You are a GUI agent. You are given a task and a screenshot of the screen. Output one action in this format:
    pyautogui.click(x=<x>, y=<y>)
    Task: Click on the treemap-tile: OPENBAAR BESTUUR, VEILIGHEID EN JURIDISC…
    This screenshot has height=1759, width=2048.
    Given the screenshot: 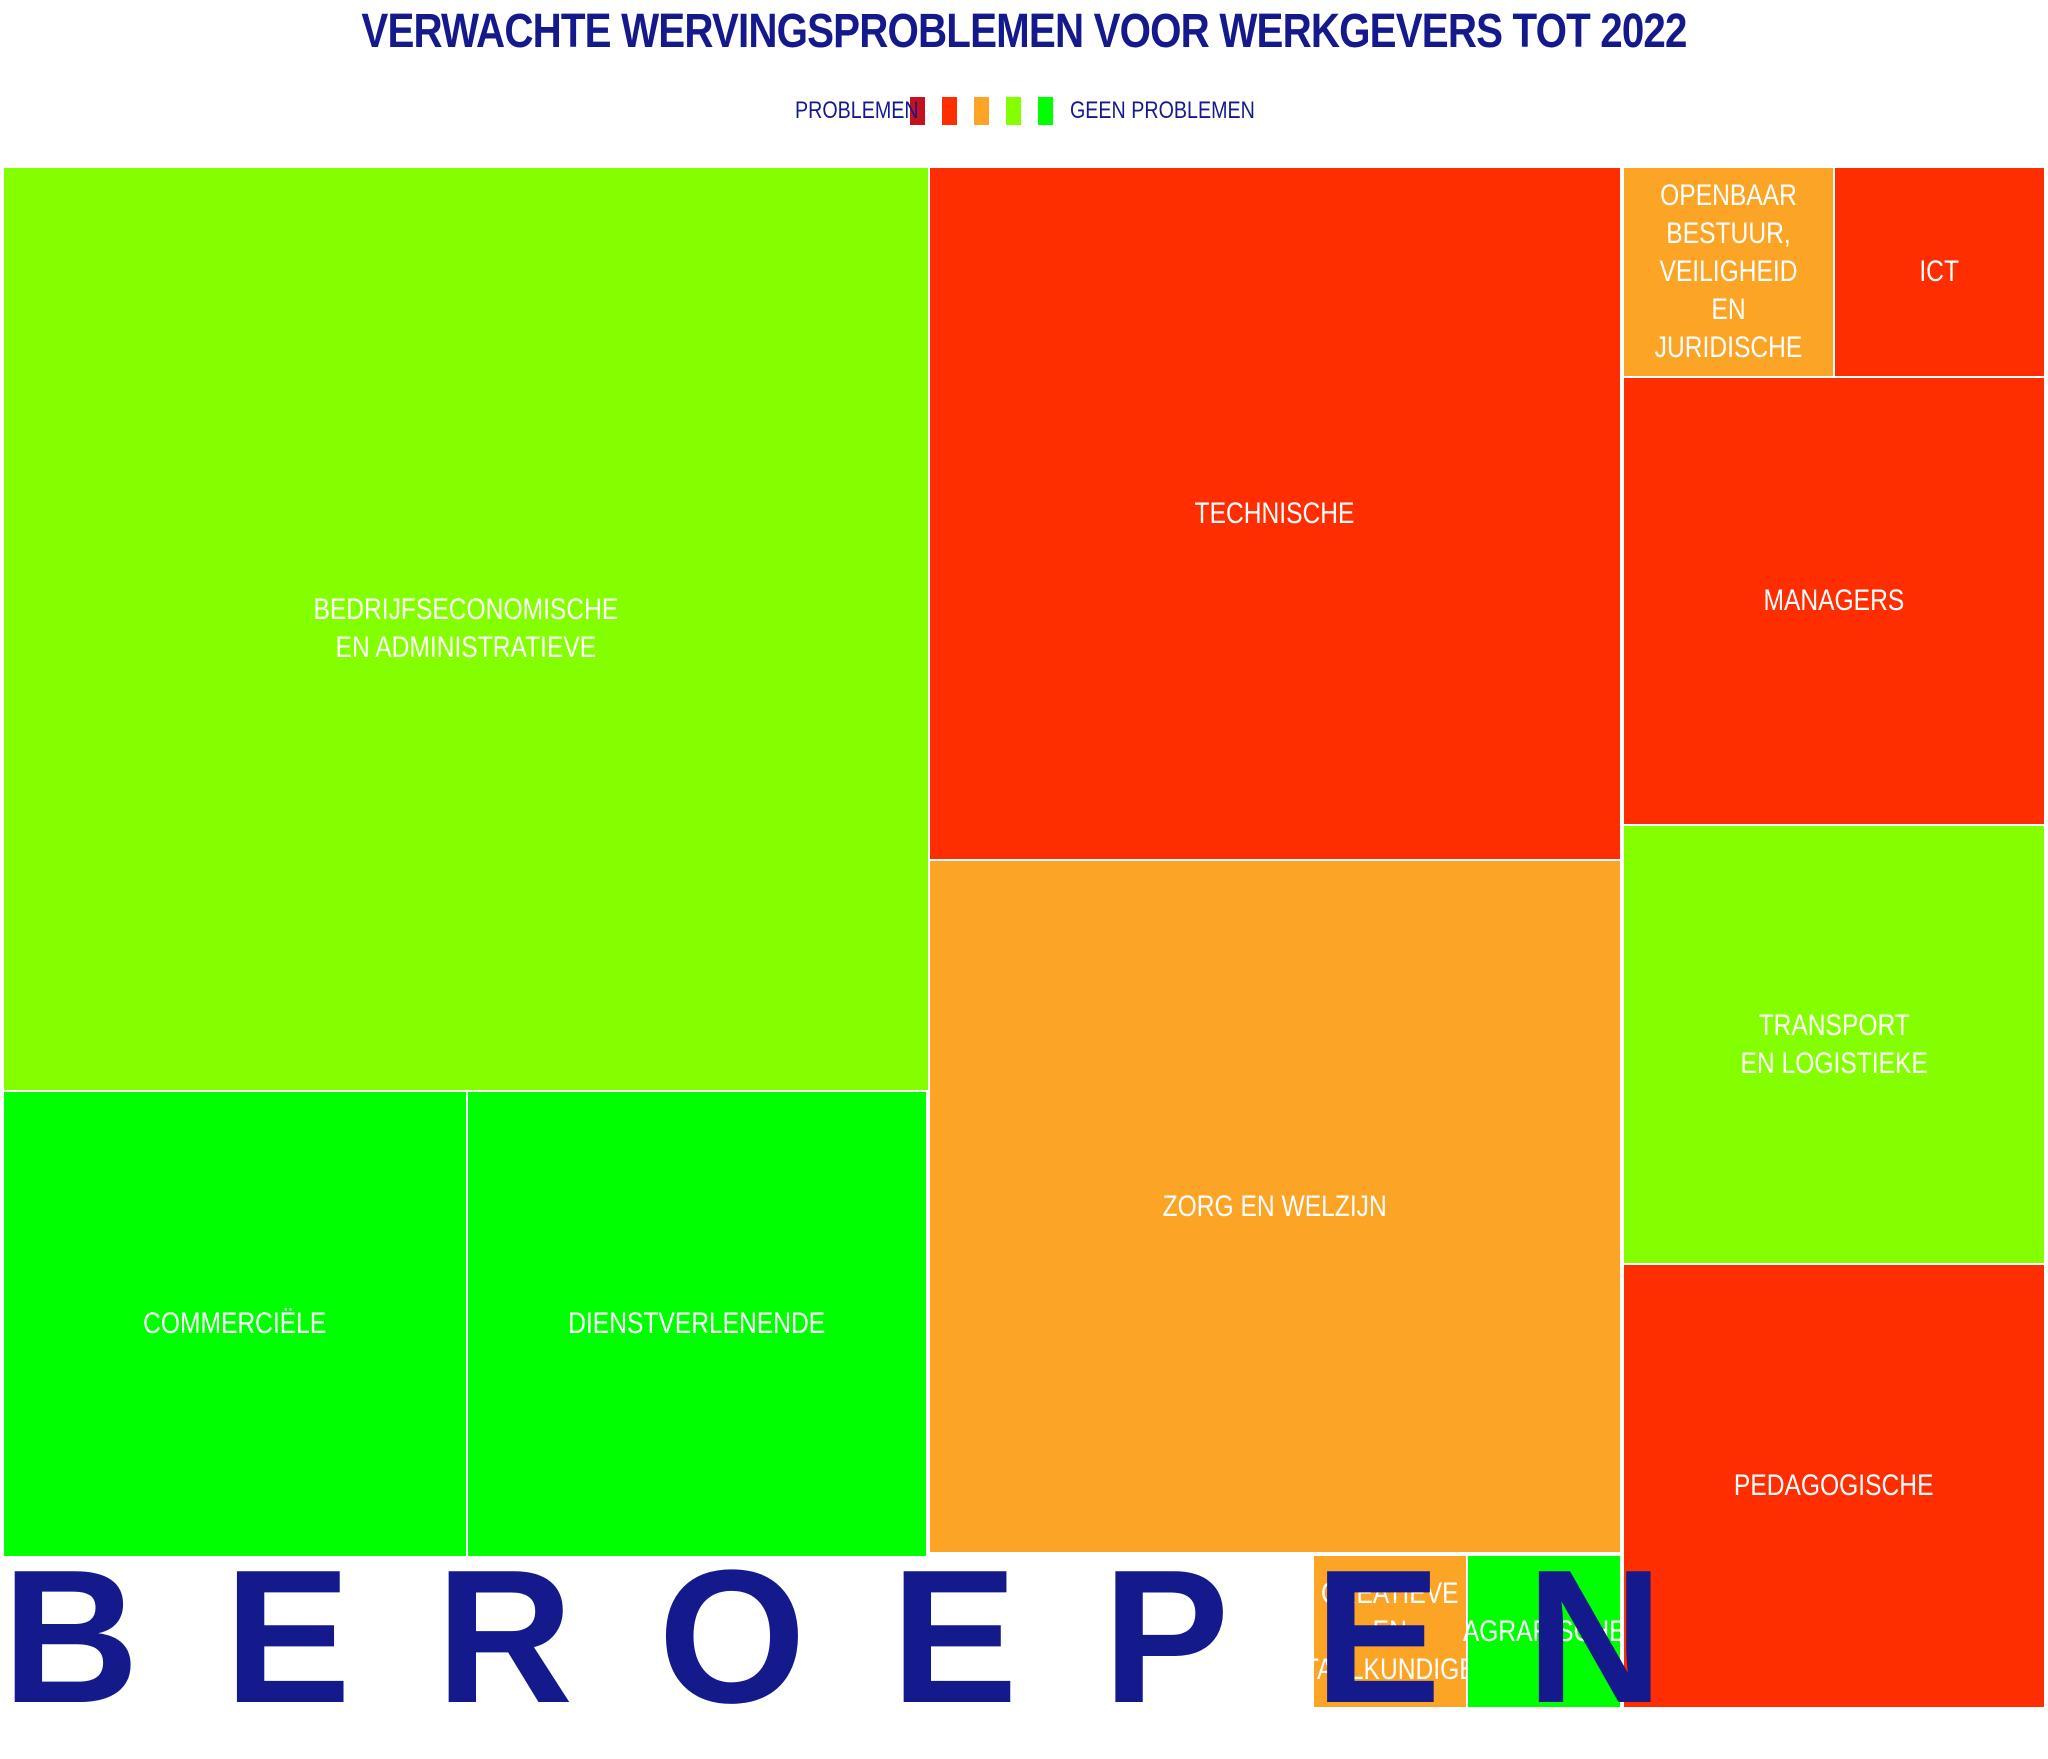 What is the action you would take?
    pyautogui.click(x=1728, y=272)
    